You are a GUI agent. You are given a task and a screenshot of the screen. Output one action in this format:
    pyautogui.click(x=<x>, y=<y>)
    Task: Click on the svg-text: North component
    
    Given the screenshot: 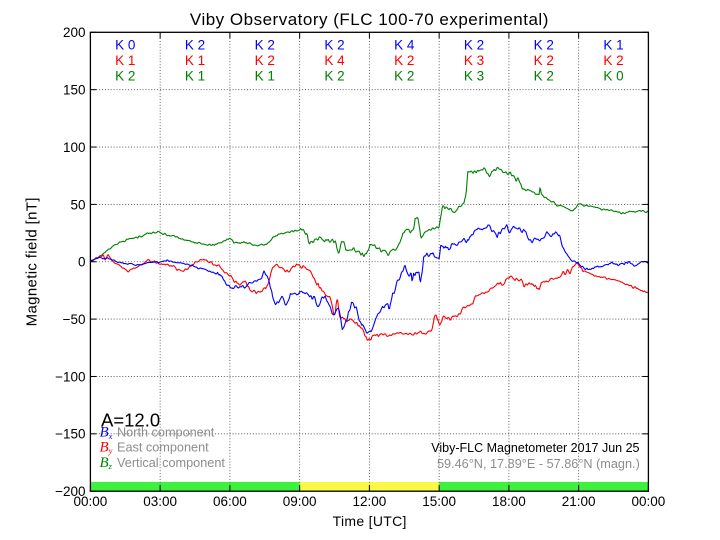 What is the action you would take?
    pyautogui.click(x=166, y=433)
    